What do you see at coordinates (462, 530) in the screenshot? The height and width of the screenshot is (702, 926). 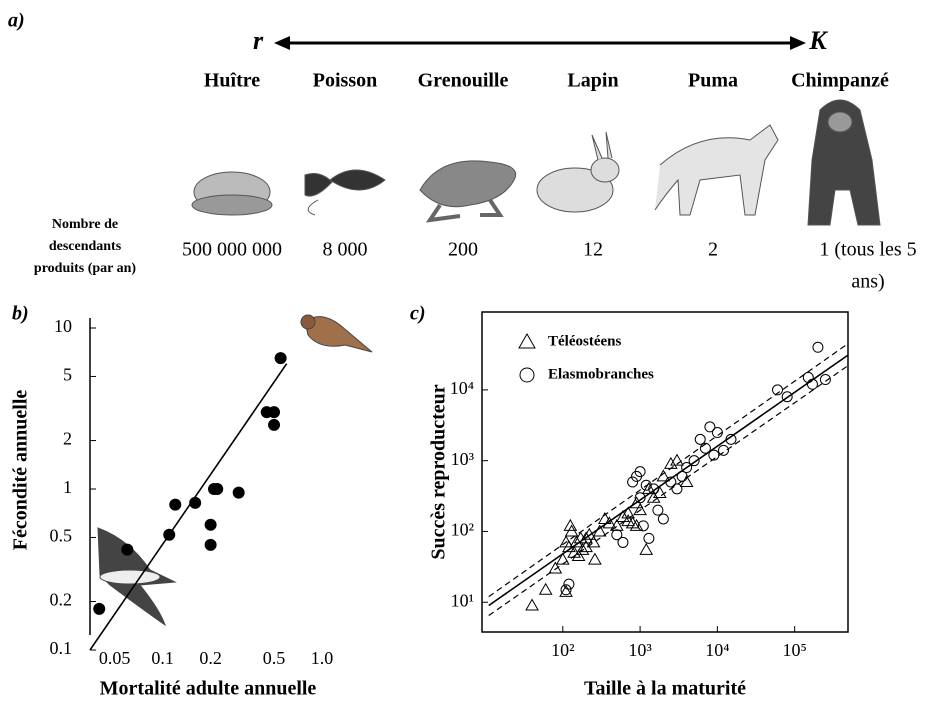 I see `y-tick-label: 10²` at bounding box center [462, 530].